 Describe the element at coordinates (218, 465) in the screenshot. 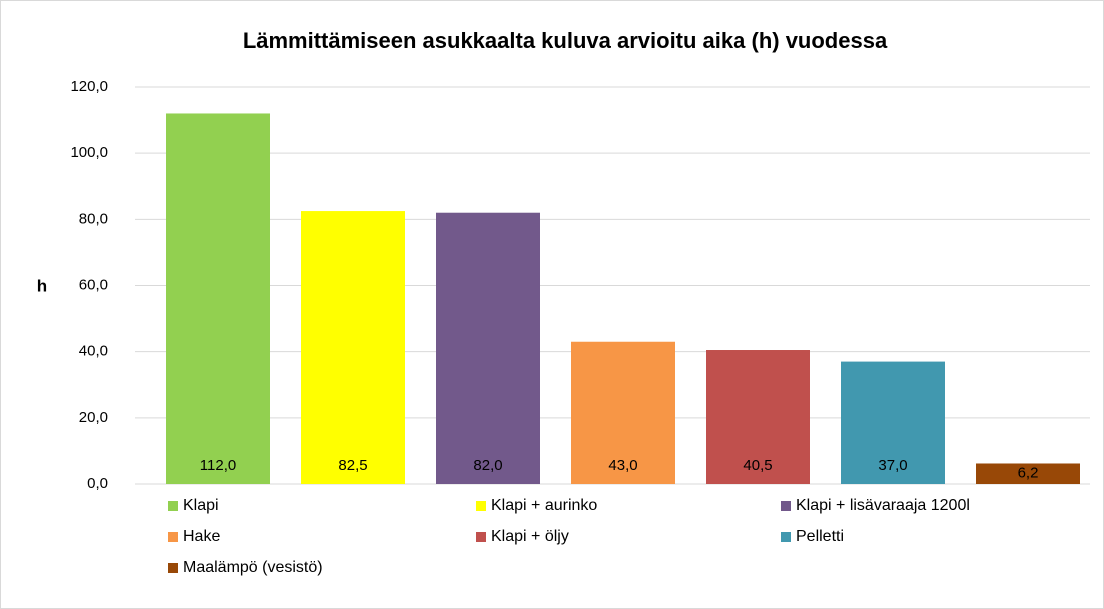

I see `data-label: 112,0` at that location.